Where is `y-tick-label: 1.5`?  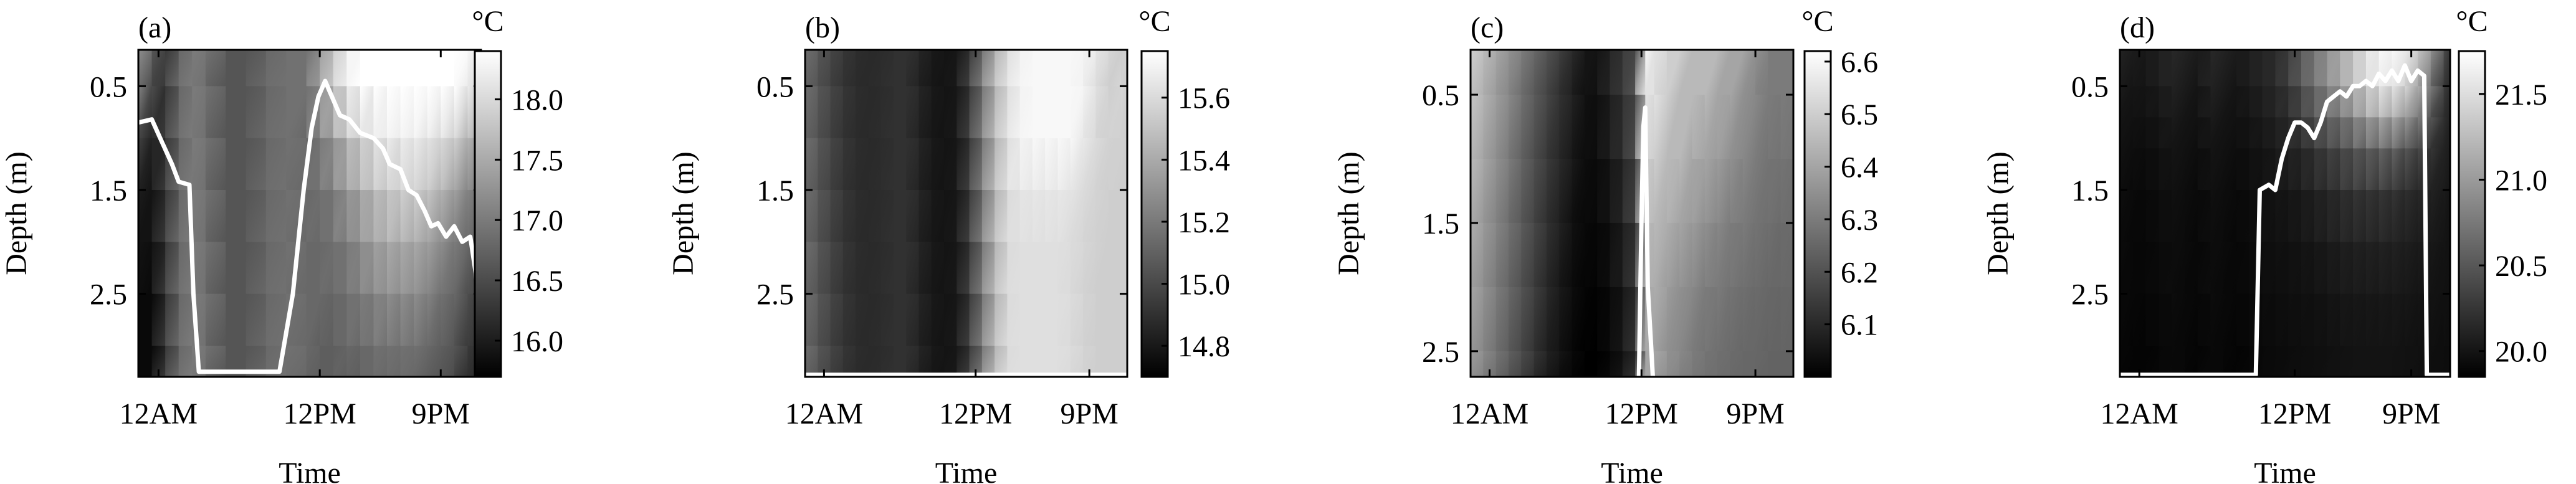
y-tick-label: 1.5 is located at coordinates (2090, 190).